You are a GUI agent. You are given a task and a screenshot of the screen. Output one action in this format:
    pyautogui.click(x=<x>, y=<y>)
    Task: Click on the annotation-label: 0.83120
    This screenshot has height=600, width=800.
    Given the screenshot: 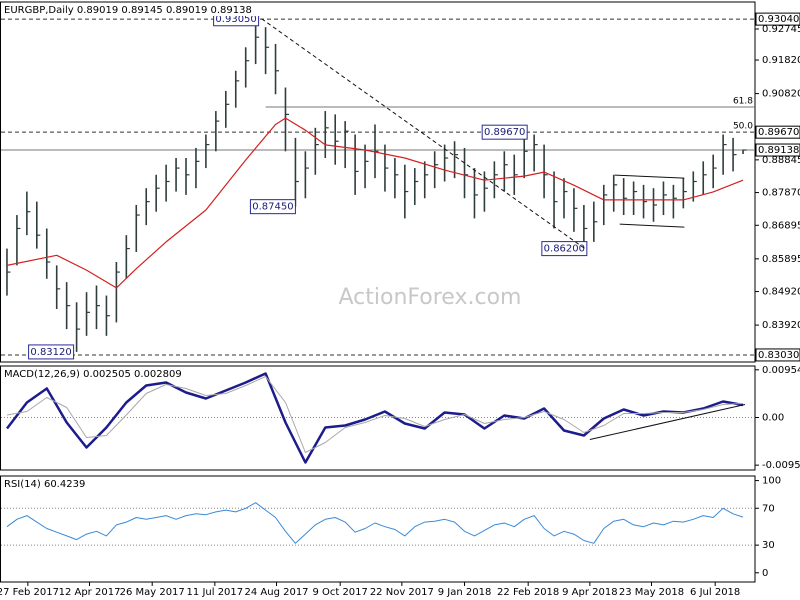 What is the action you would take?
    pyautogui.click(x=50, y=352)
    